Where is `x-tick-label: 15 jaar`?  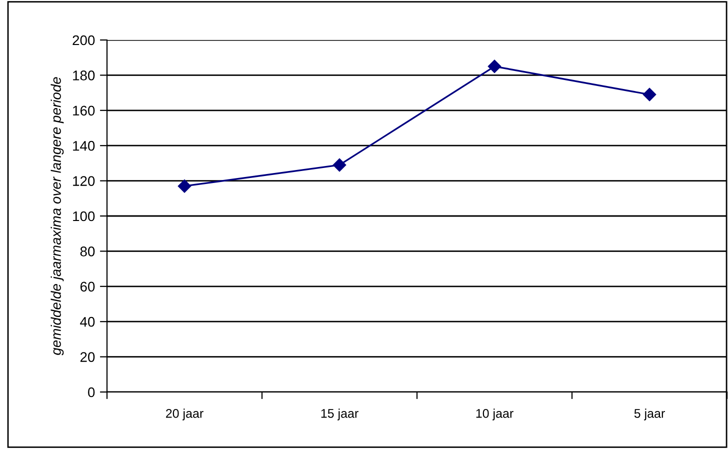 x-tick-label: 15 jaar is located at coordinates (339, 414).